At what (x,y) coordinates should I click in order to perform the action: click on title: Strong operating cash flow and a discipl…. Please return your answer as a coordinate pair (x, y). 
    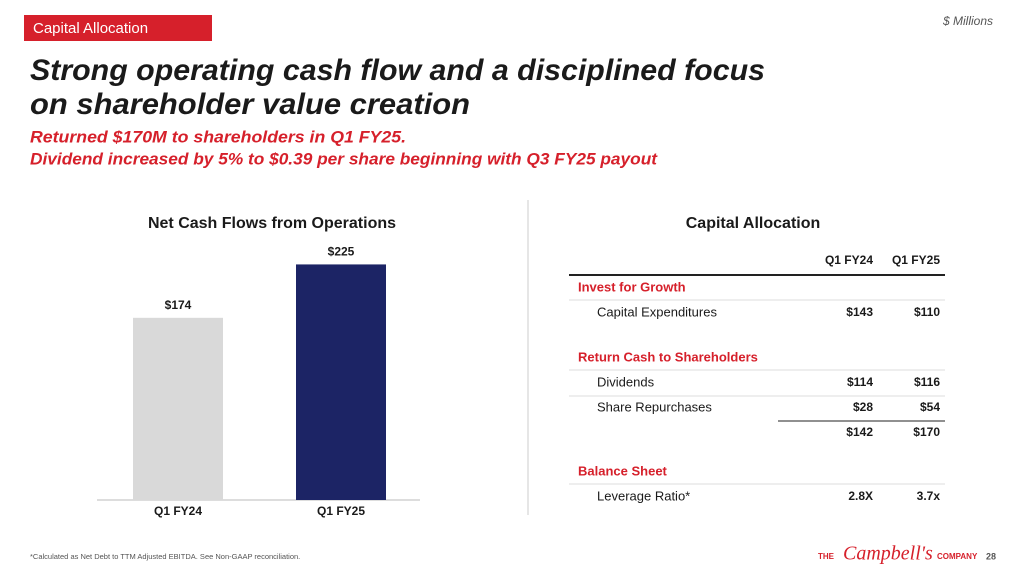
    Looking at the image, I should click on (397, 70).